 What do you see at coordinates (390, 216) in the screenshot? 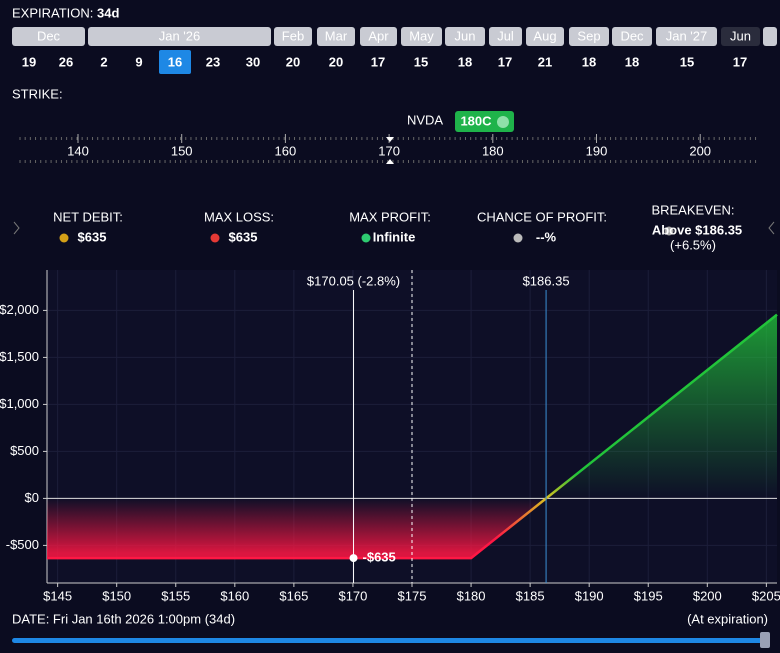
I see `stat-label: MAX PROFIT:` at bounding box center [390, 216].